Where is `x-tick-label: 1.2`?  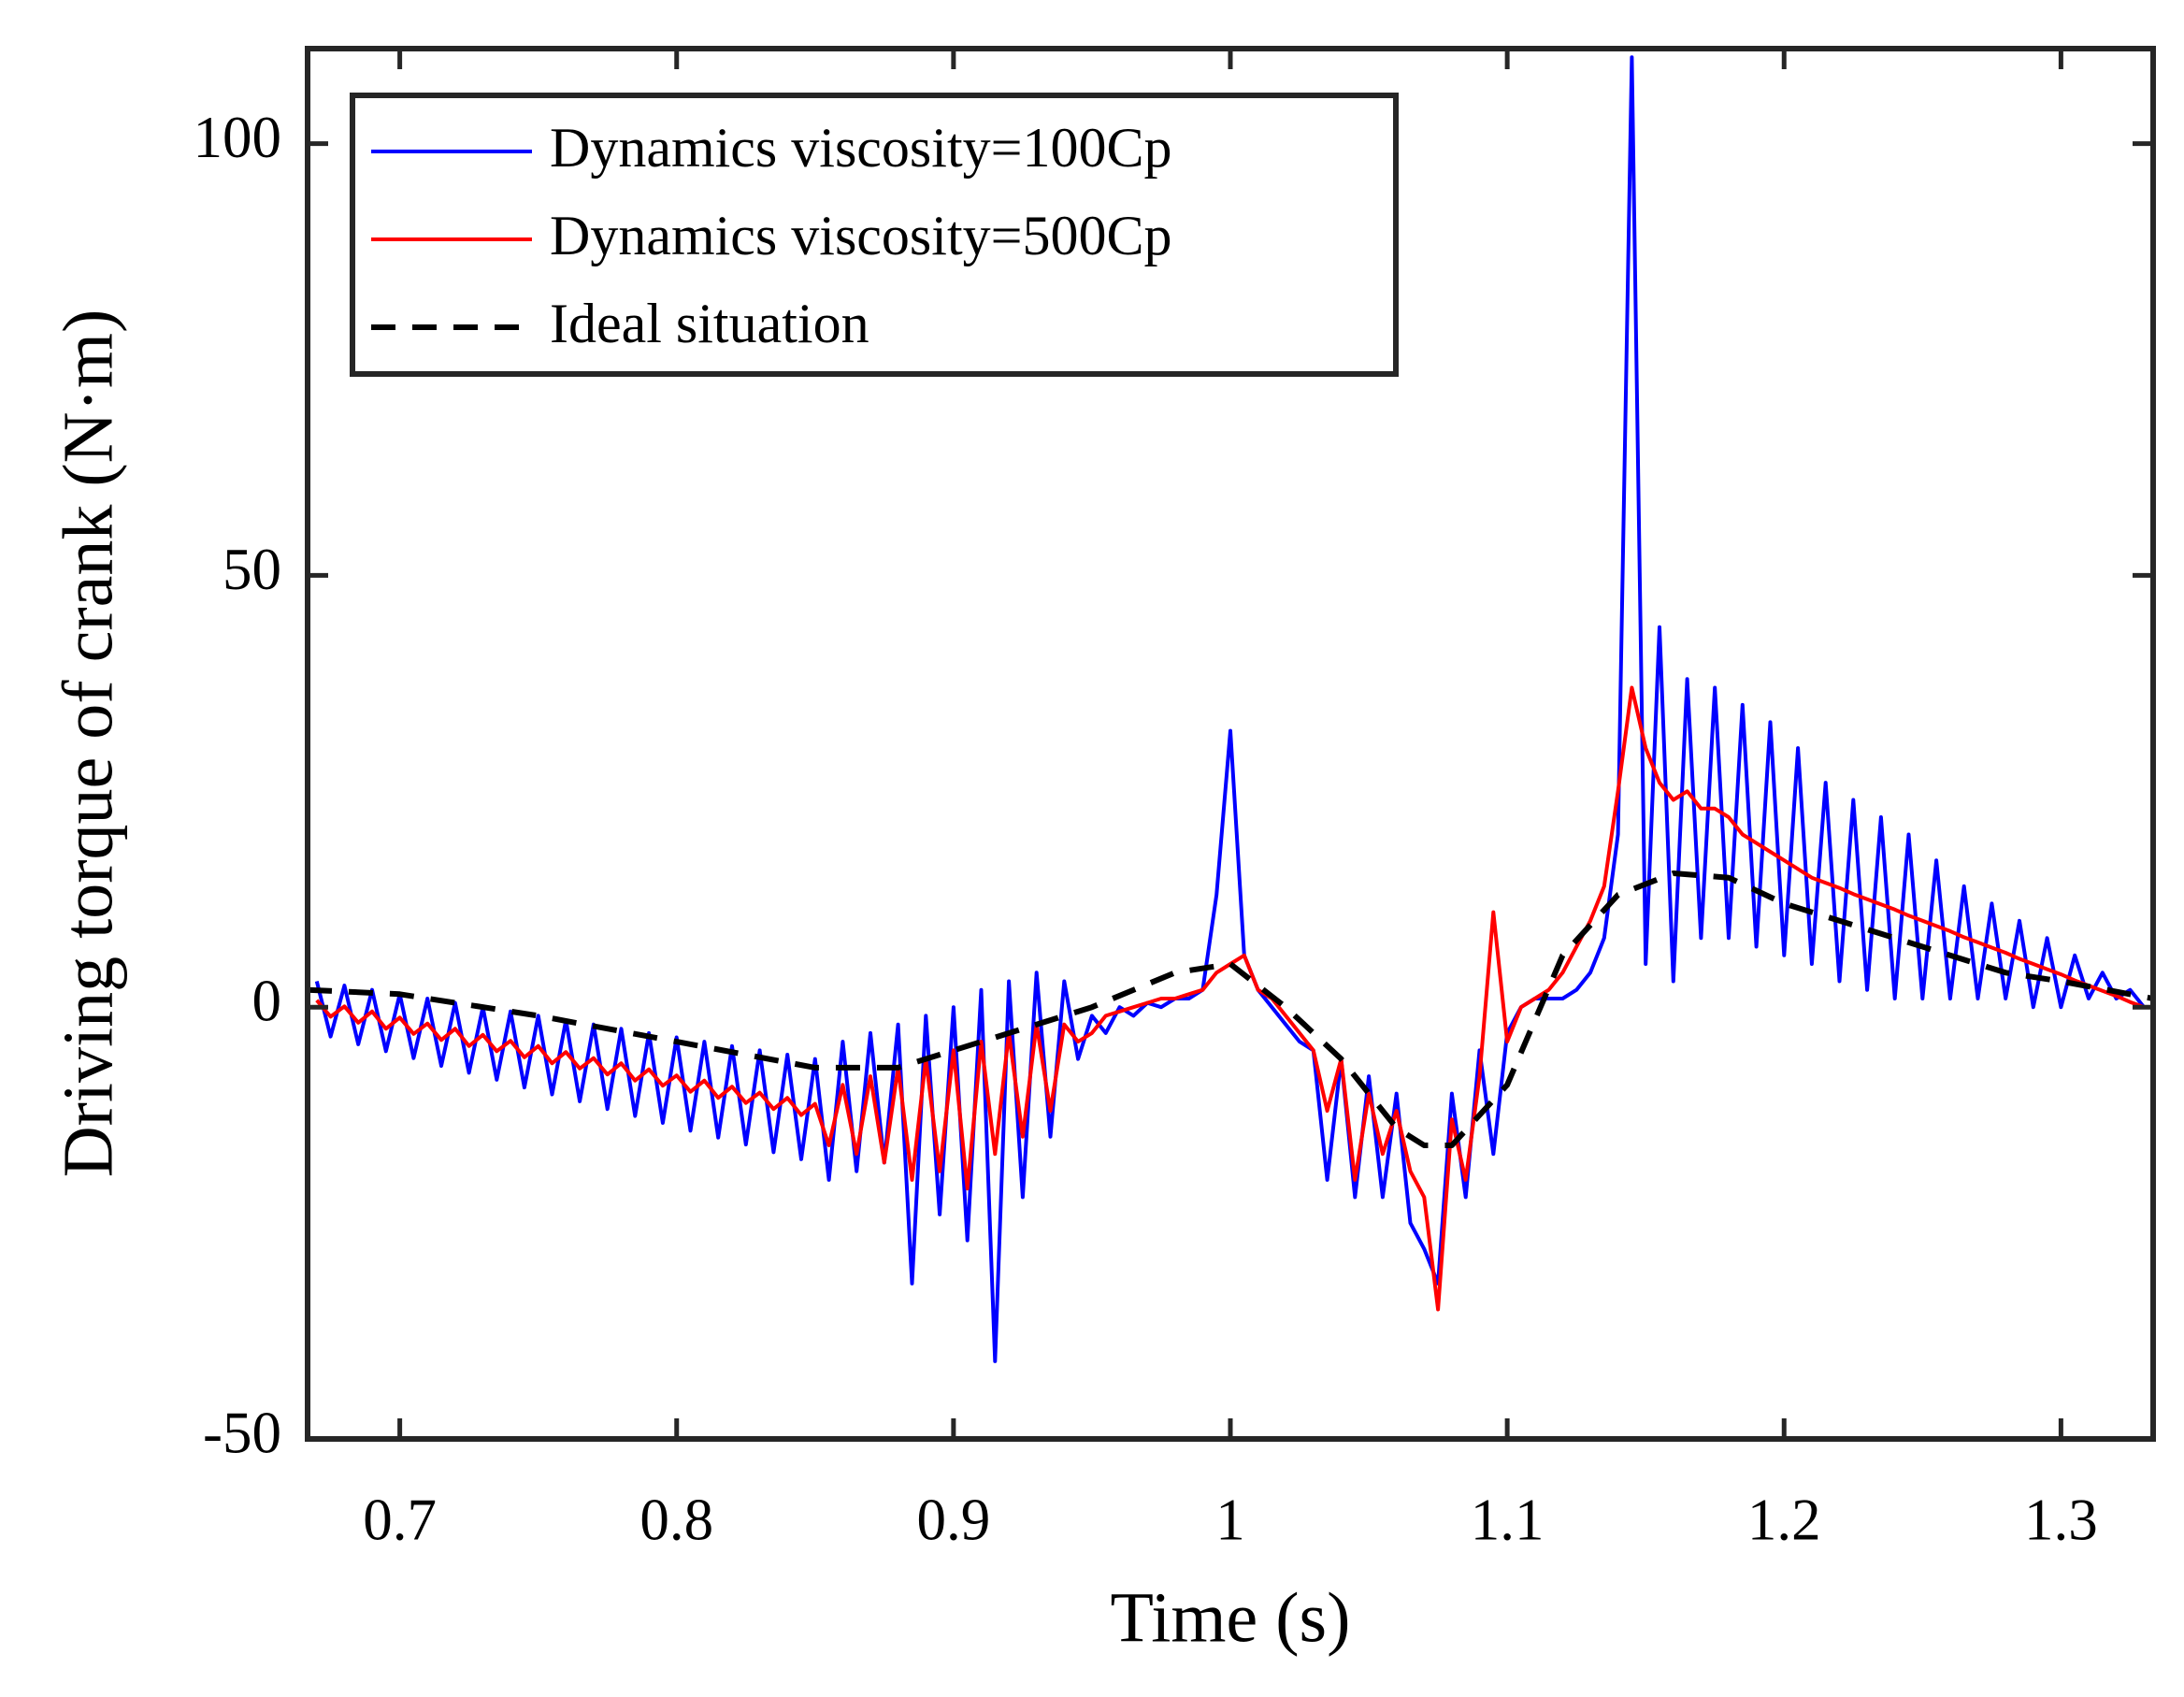 x-tick-label: 1.2 is located at coordinates (1784, 1519).